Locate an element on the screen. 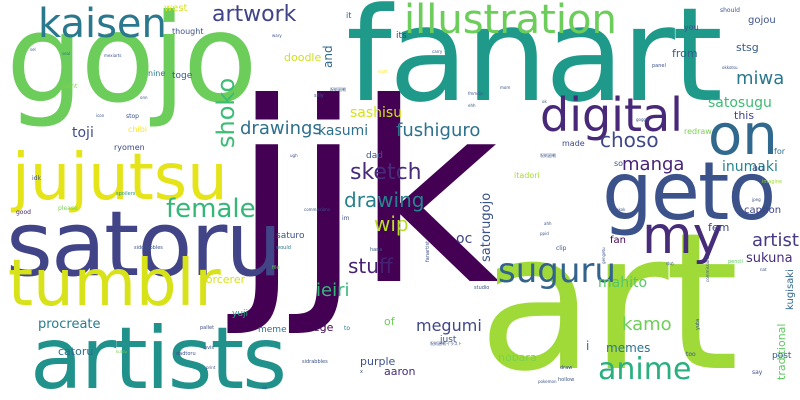  cloud-word: avis is located at coordinates (209, 348).